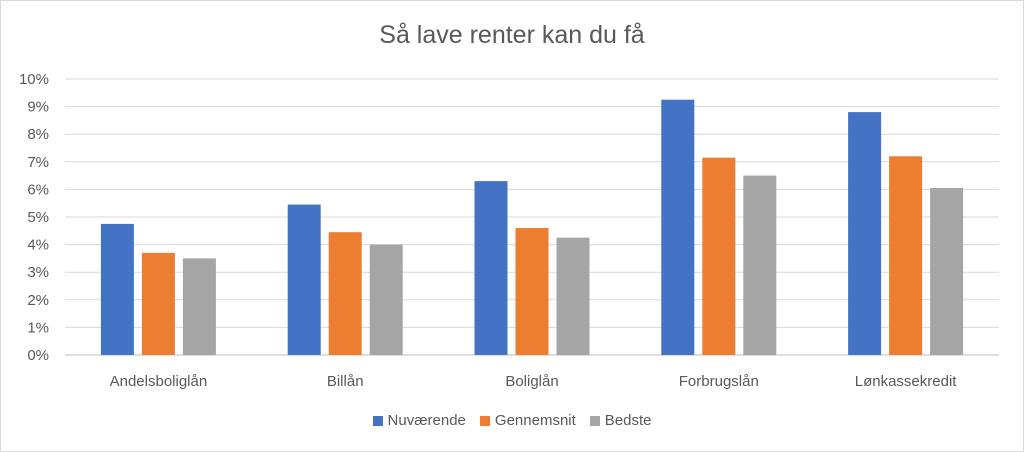 Image resolution: width=1024 pixels, height=452 pixels. I want to click on y-tick-label: 5%, so click(38, 217).